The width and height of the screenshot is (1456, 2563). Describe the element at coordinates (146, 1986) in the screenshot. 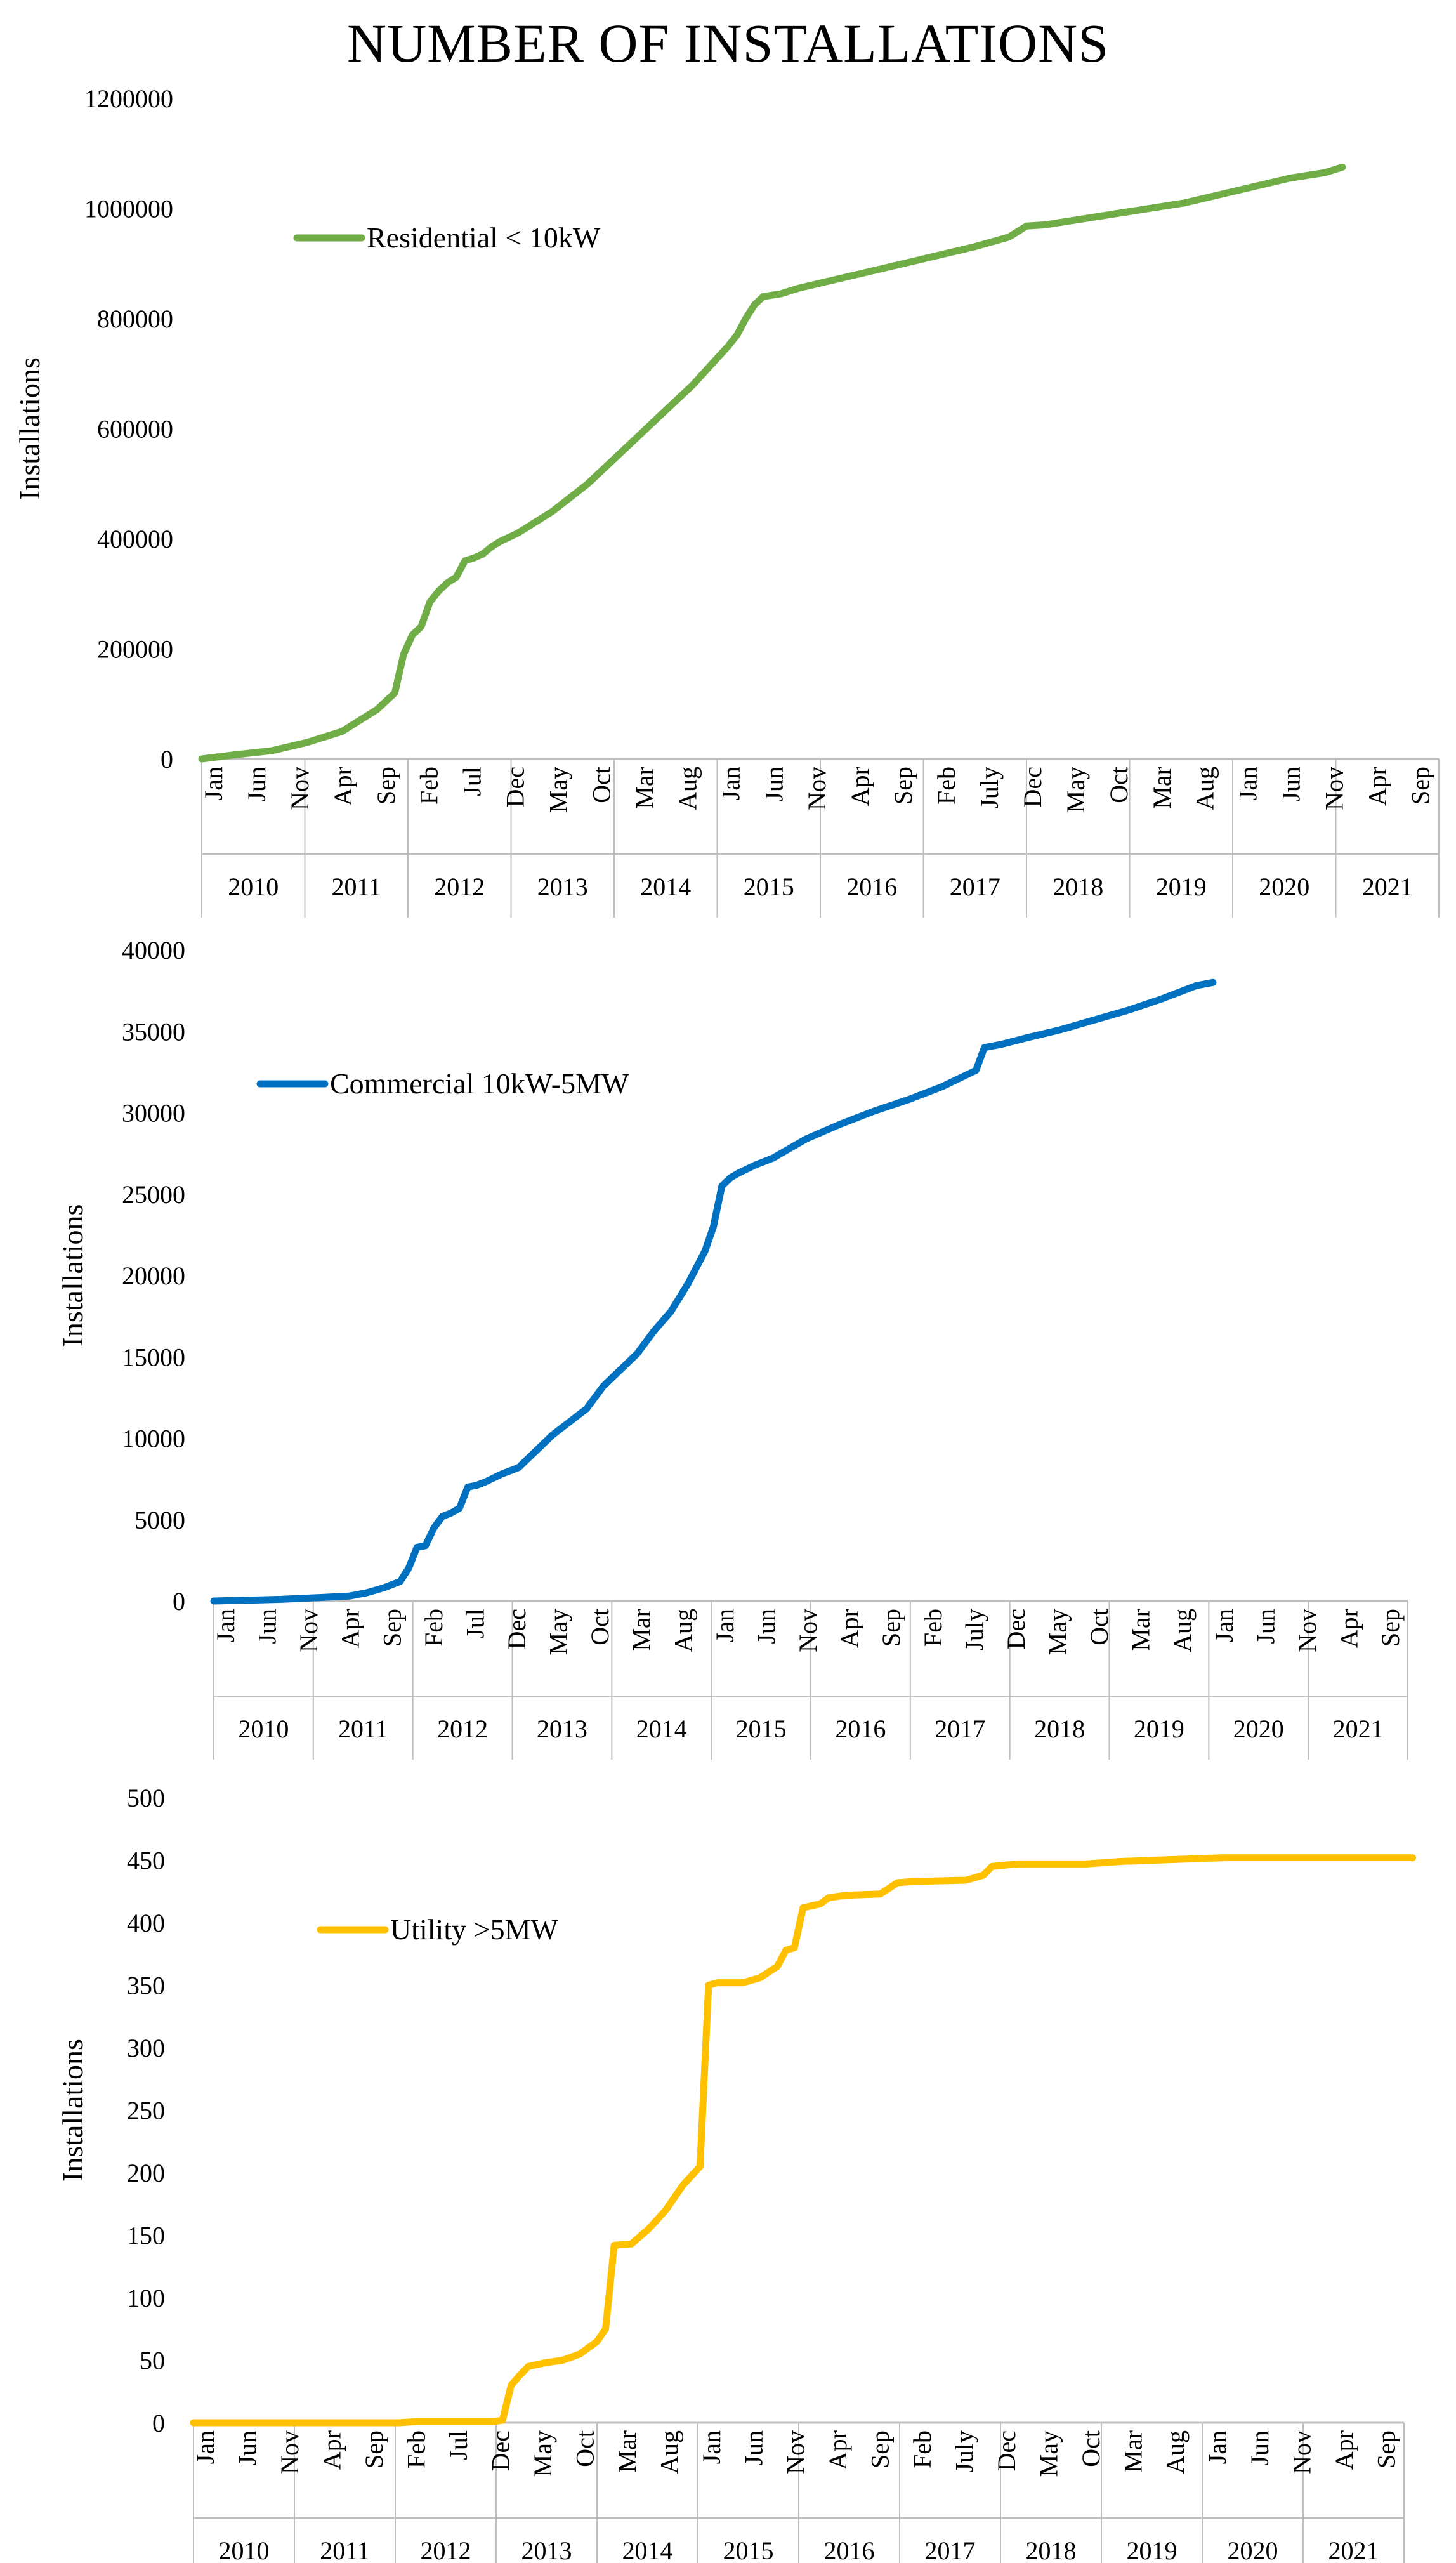

I see `y-tick-label: 350` at that location.